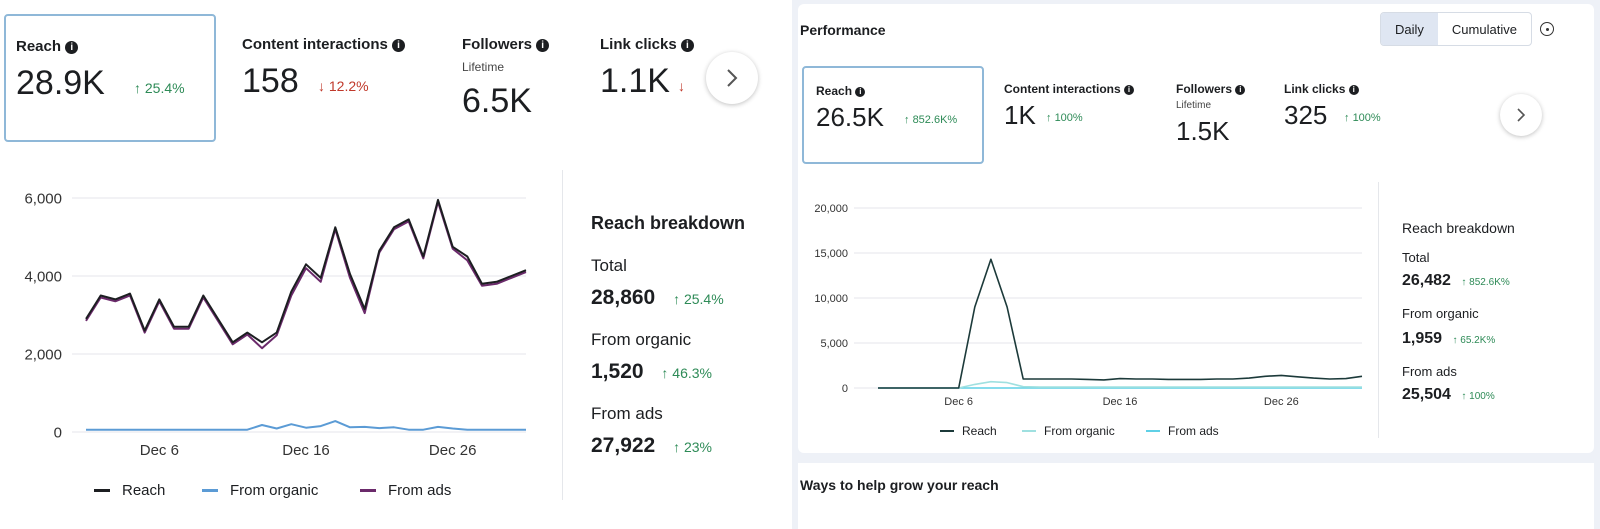 Image resolution: width=1600 pixels, height=529 pixels. Describe the element at coordinates (1547, 29) in the screenshot. I see `settings-icon` at that location.